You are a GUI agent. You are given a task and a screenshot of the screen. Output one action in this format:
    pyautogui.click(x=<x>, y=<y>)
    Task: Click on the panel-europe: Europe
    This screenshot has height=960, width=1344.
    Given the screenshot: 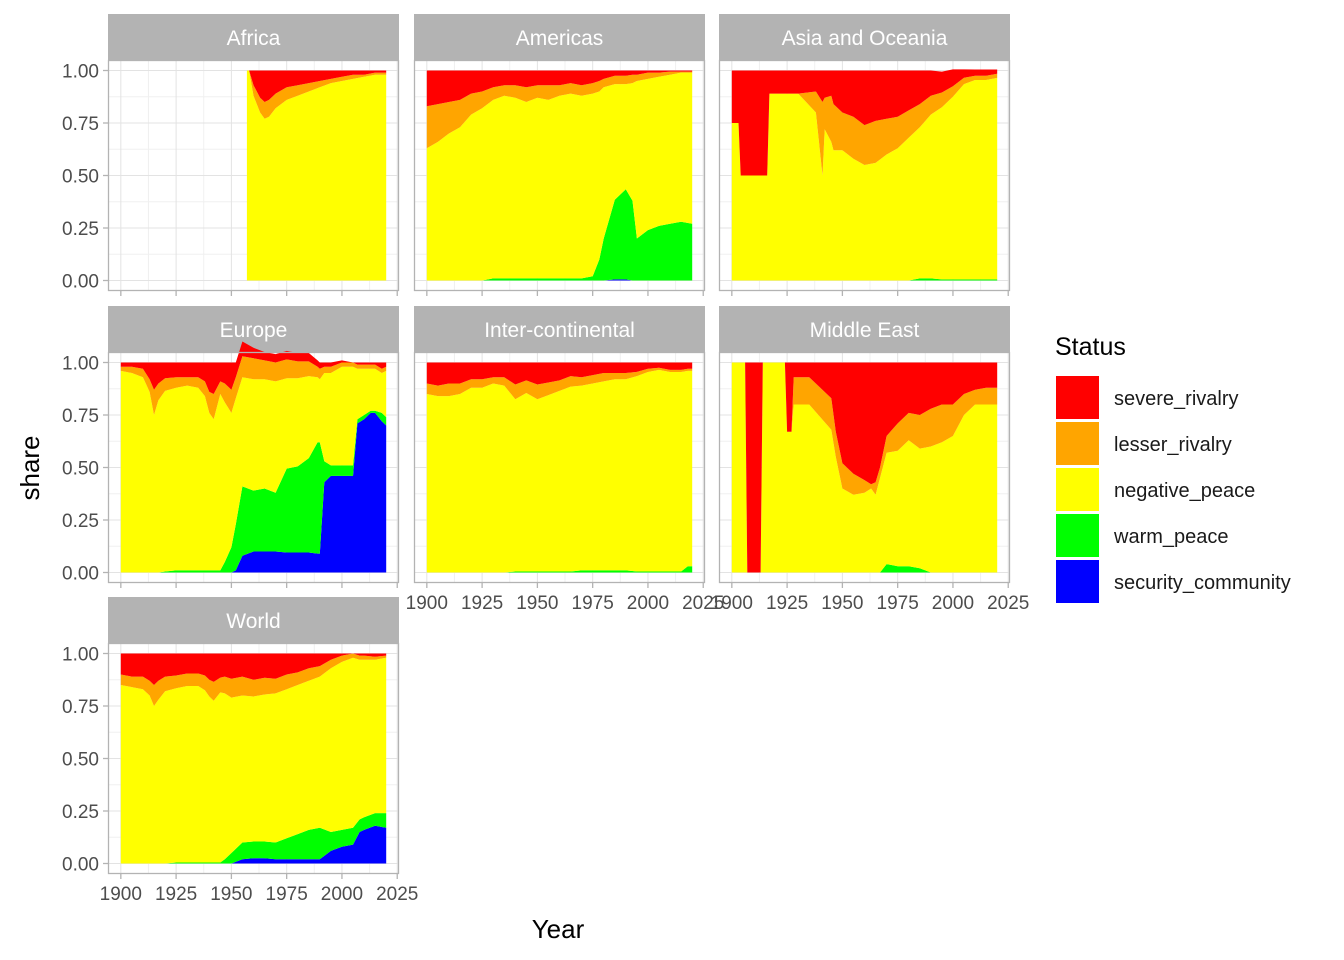 What is the action you would take?
    pyautogui.click(x=253, y=445)
    